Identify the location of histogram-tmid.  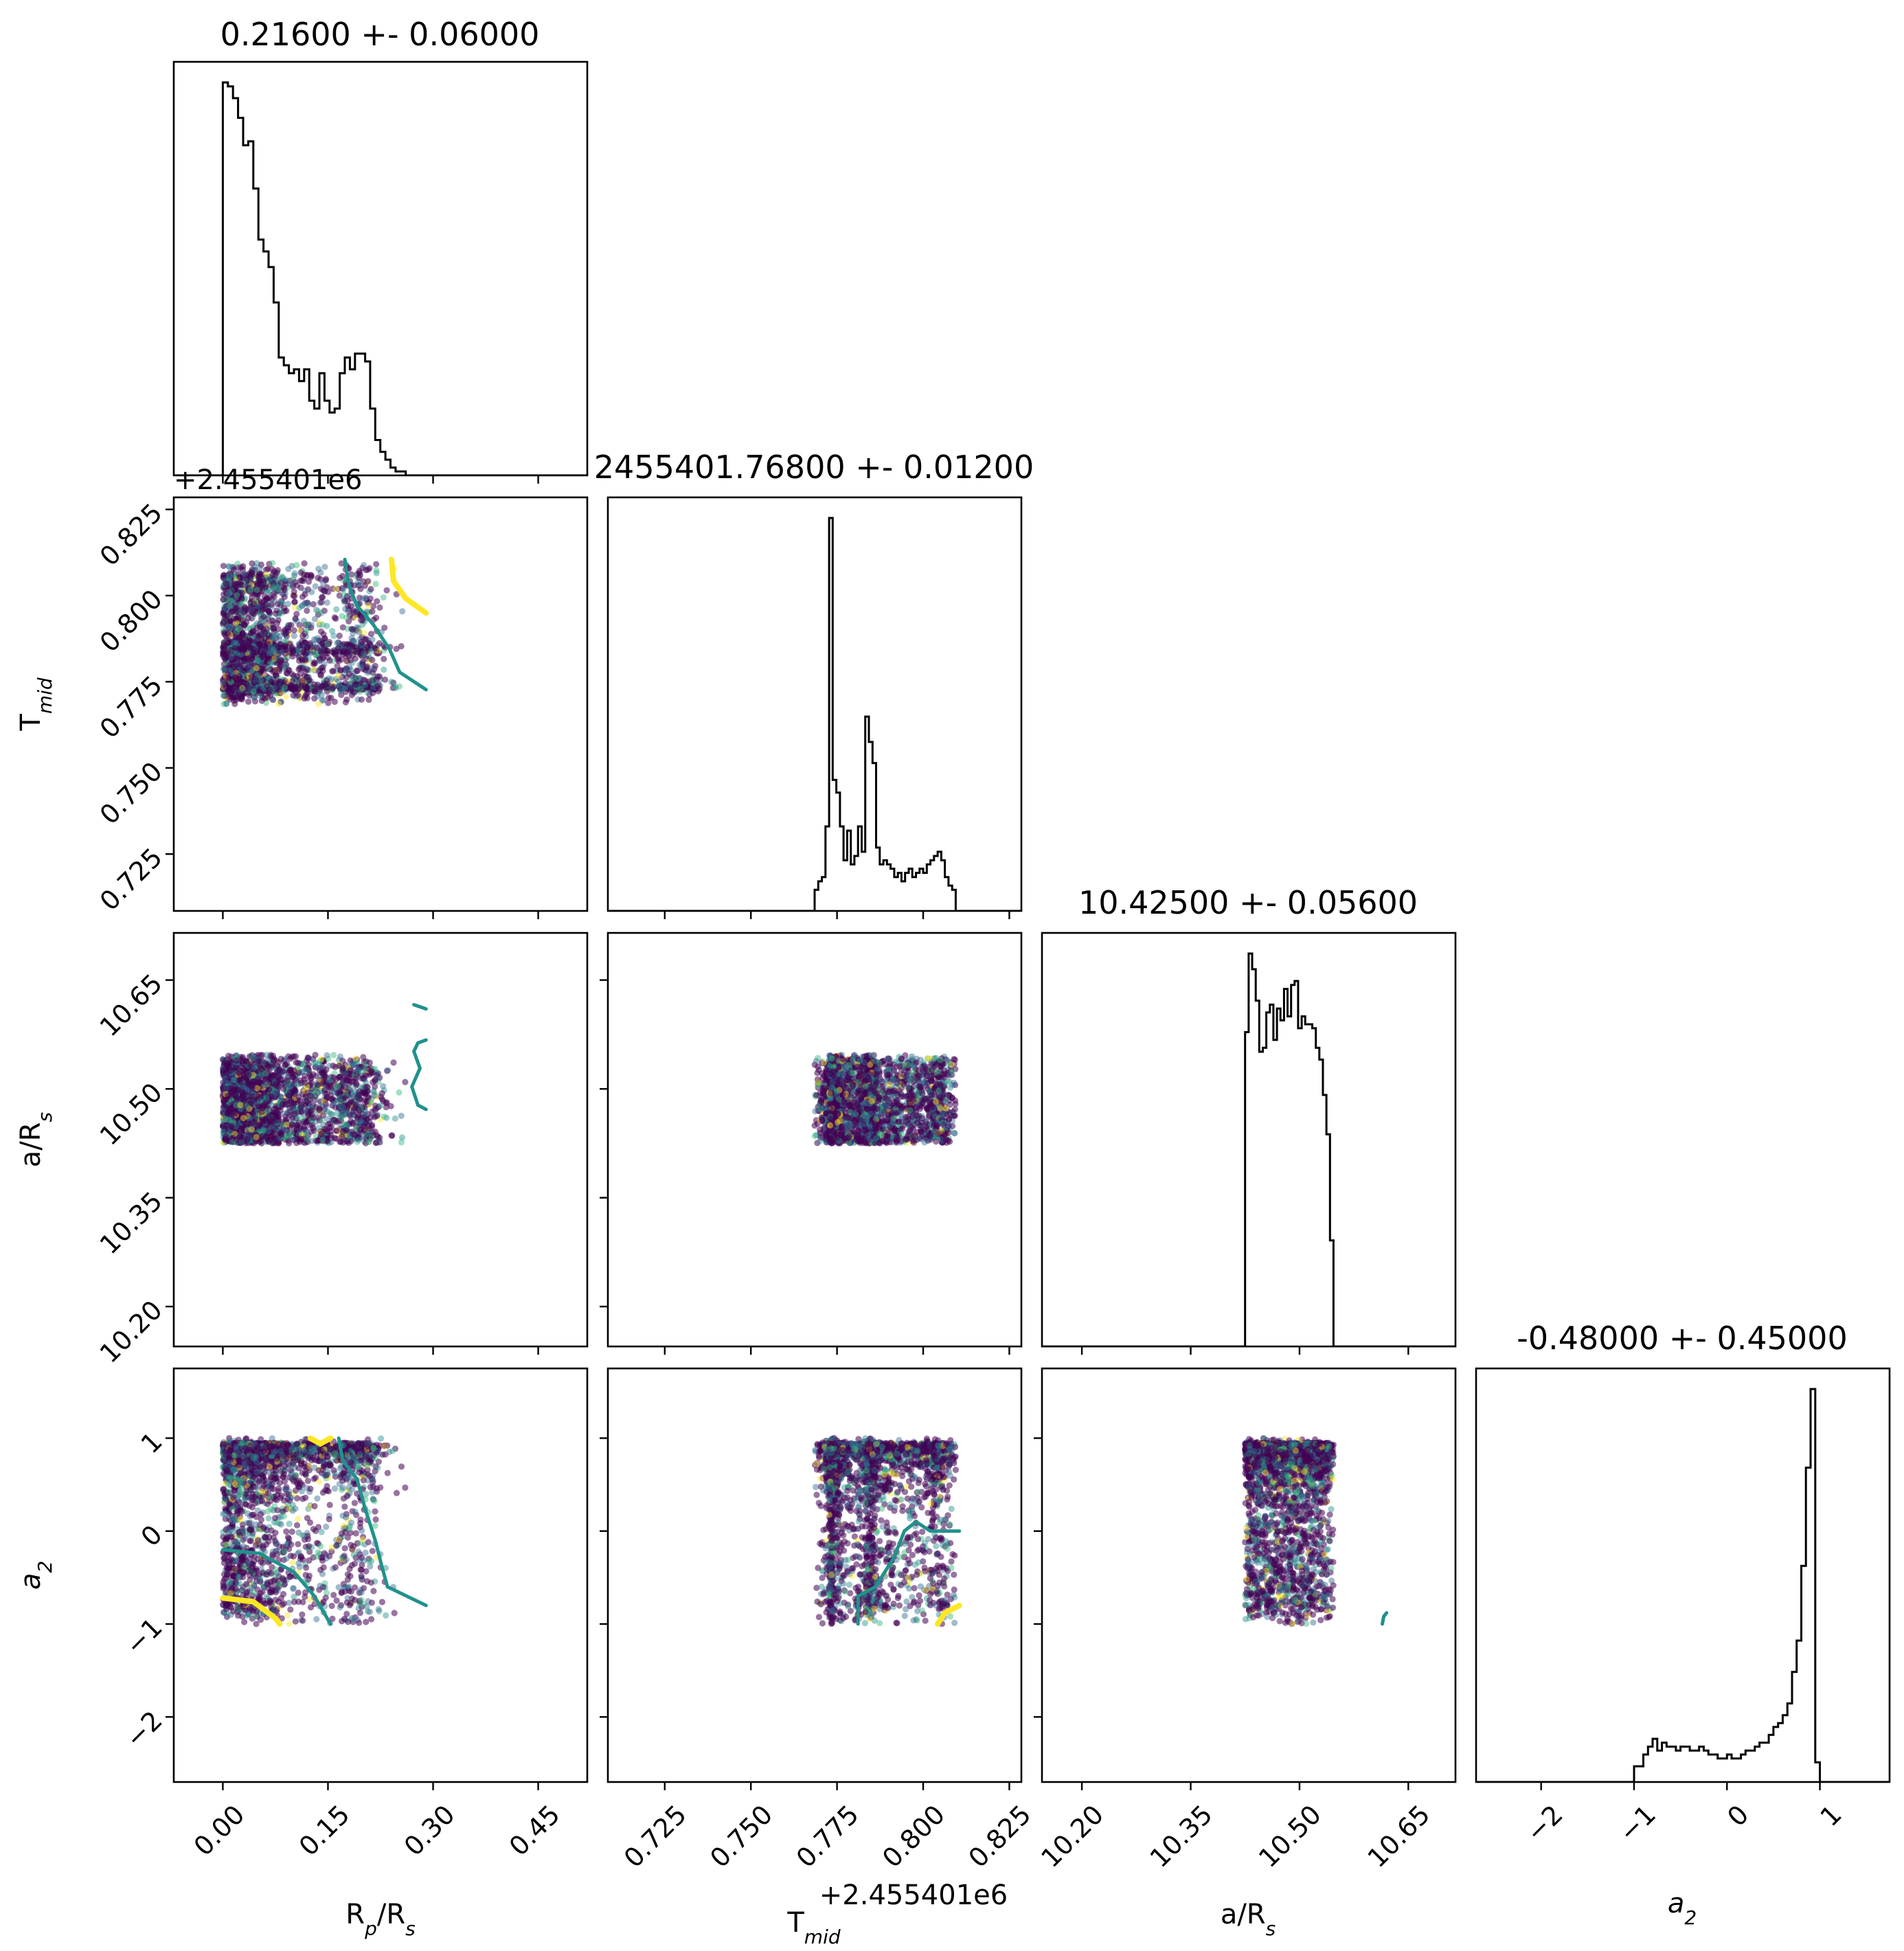
(814, 714).